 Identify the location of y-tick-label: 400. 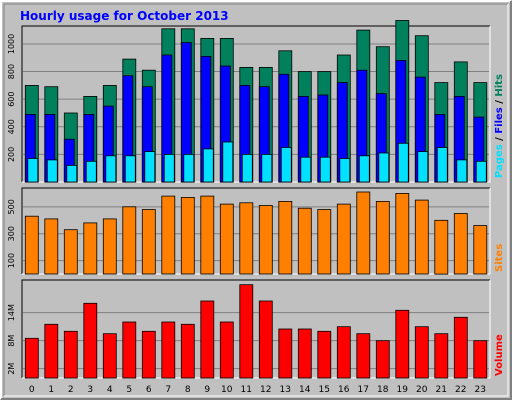
(11, 126).